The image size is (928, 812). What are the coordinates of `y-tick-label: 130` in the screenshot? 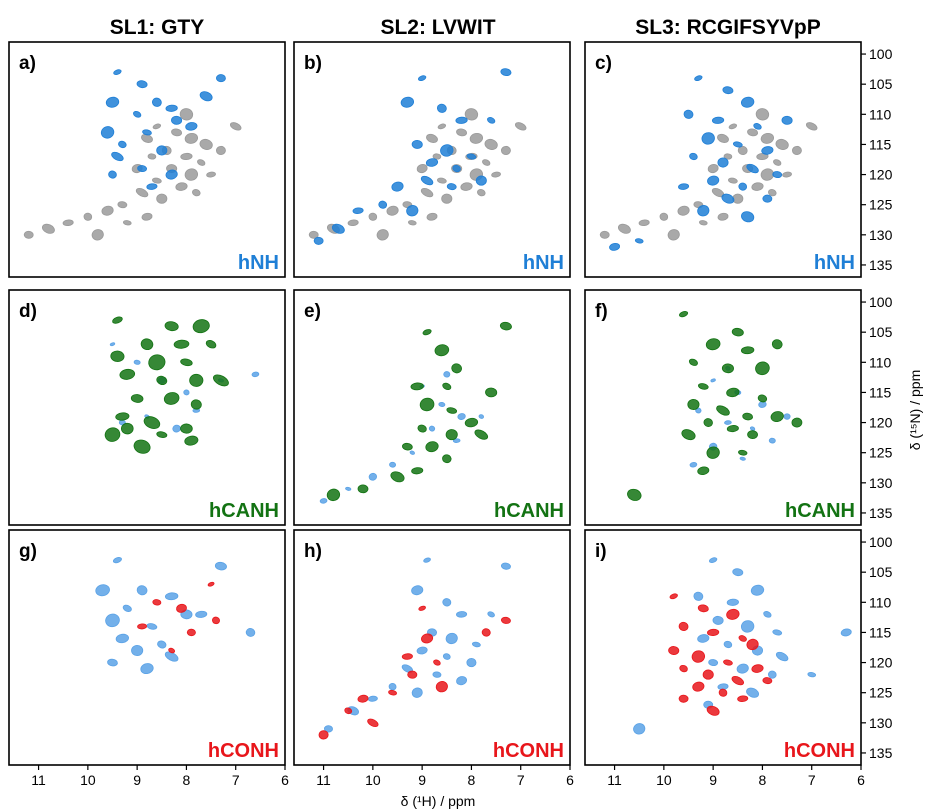 It's located at (881, 483).